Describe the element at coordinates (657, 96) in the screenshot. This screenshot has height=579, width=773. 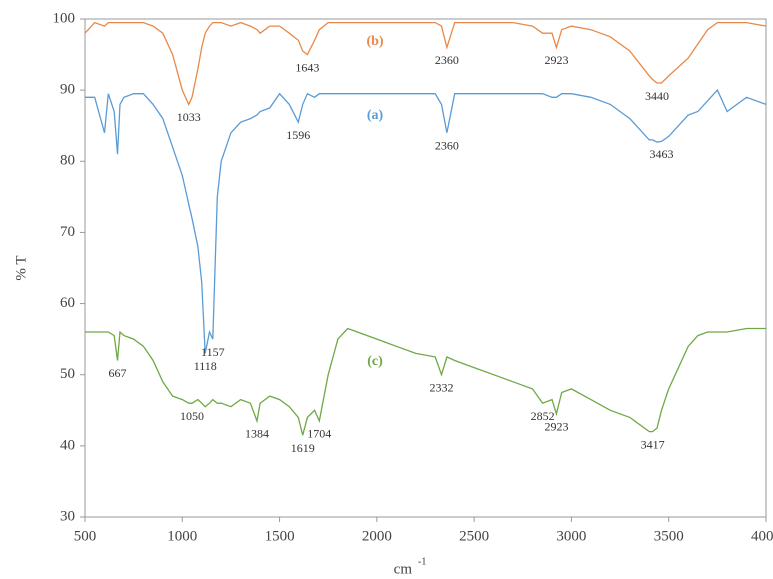
I see `peak-label: 3440` at that location.